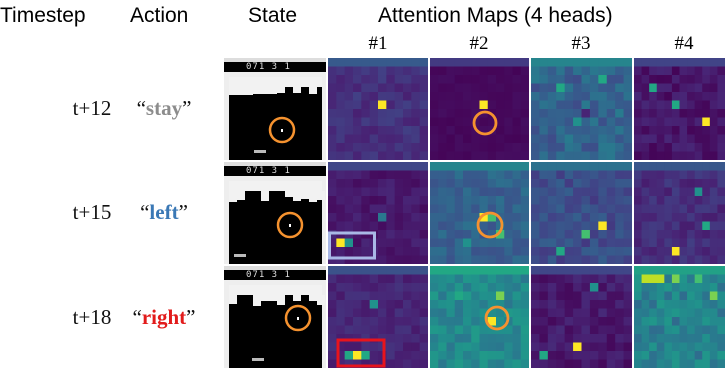 This screenshot has width=725, height=368. I want to click on header-head-2: #2, so click(479, 43).